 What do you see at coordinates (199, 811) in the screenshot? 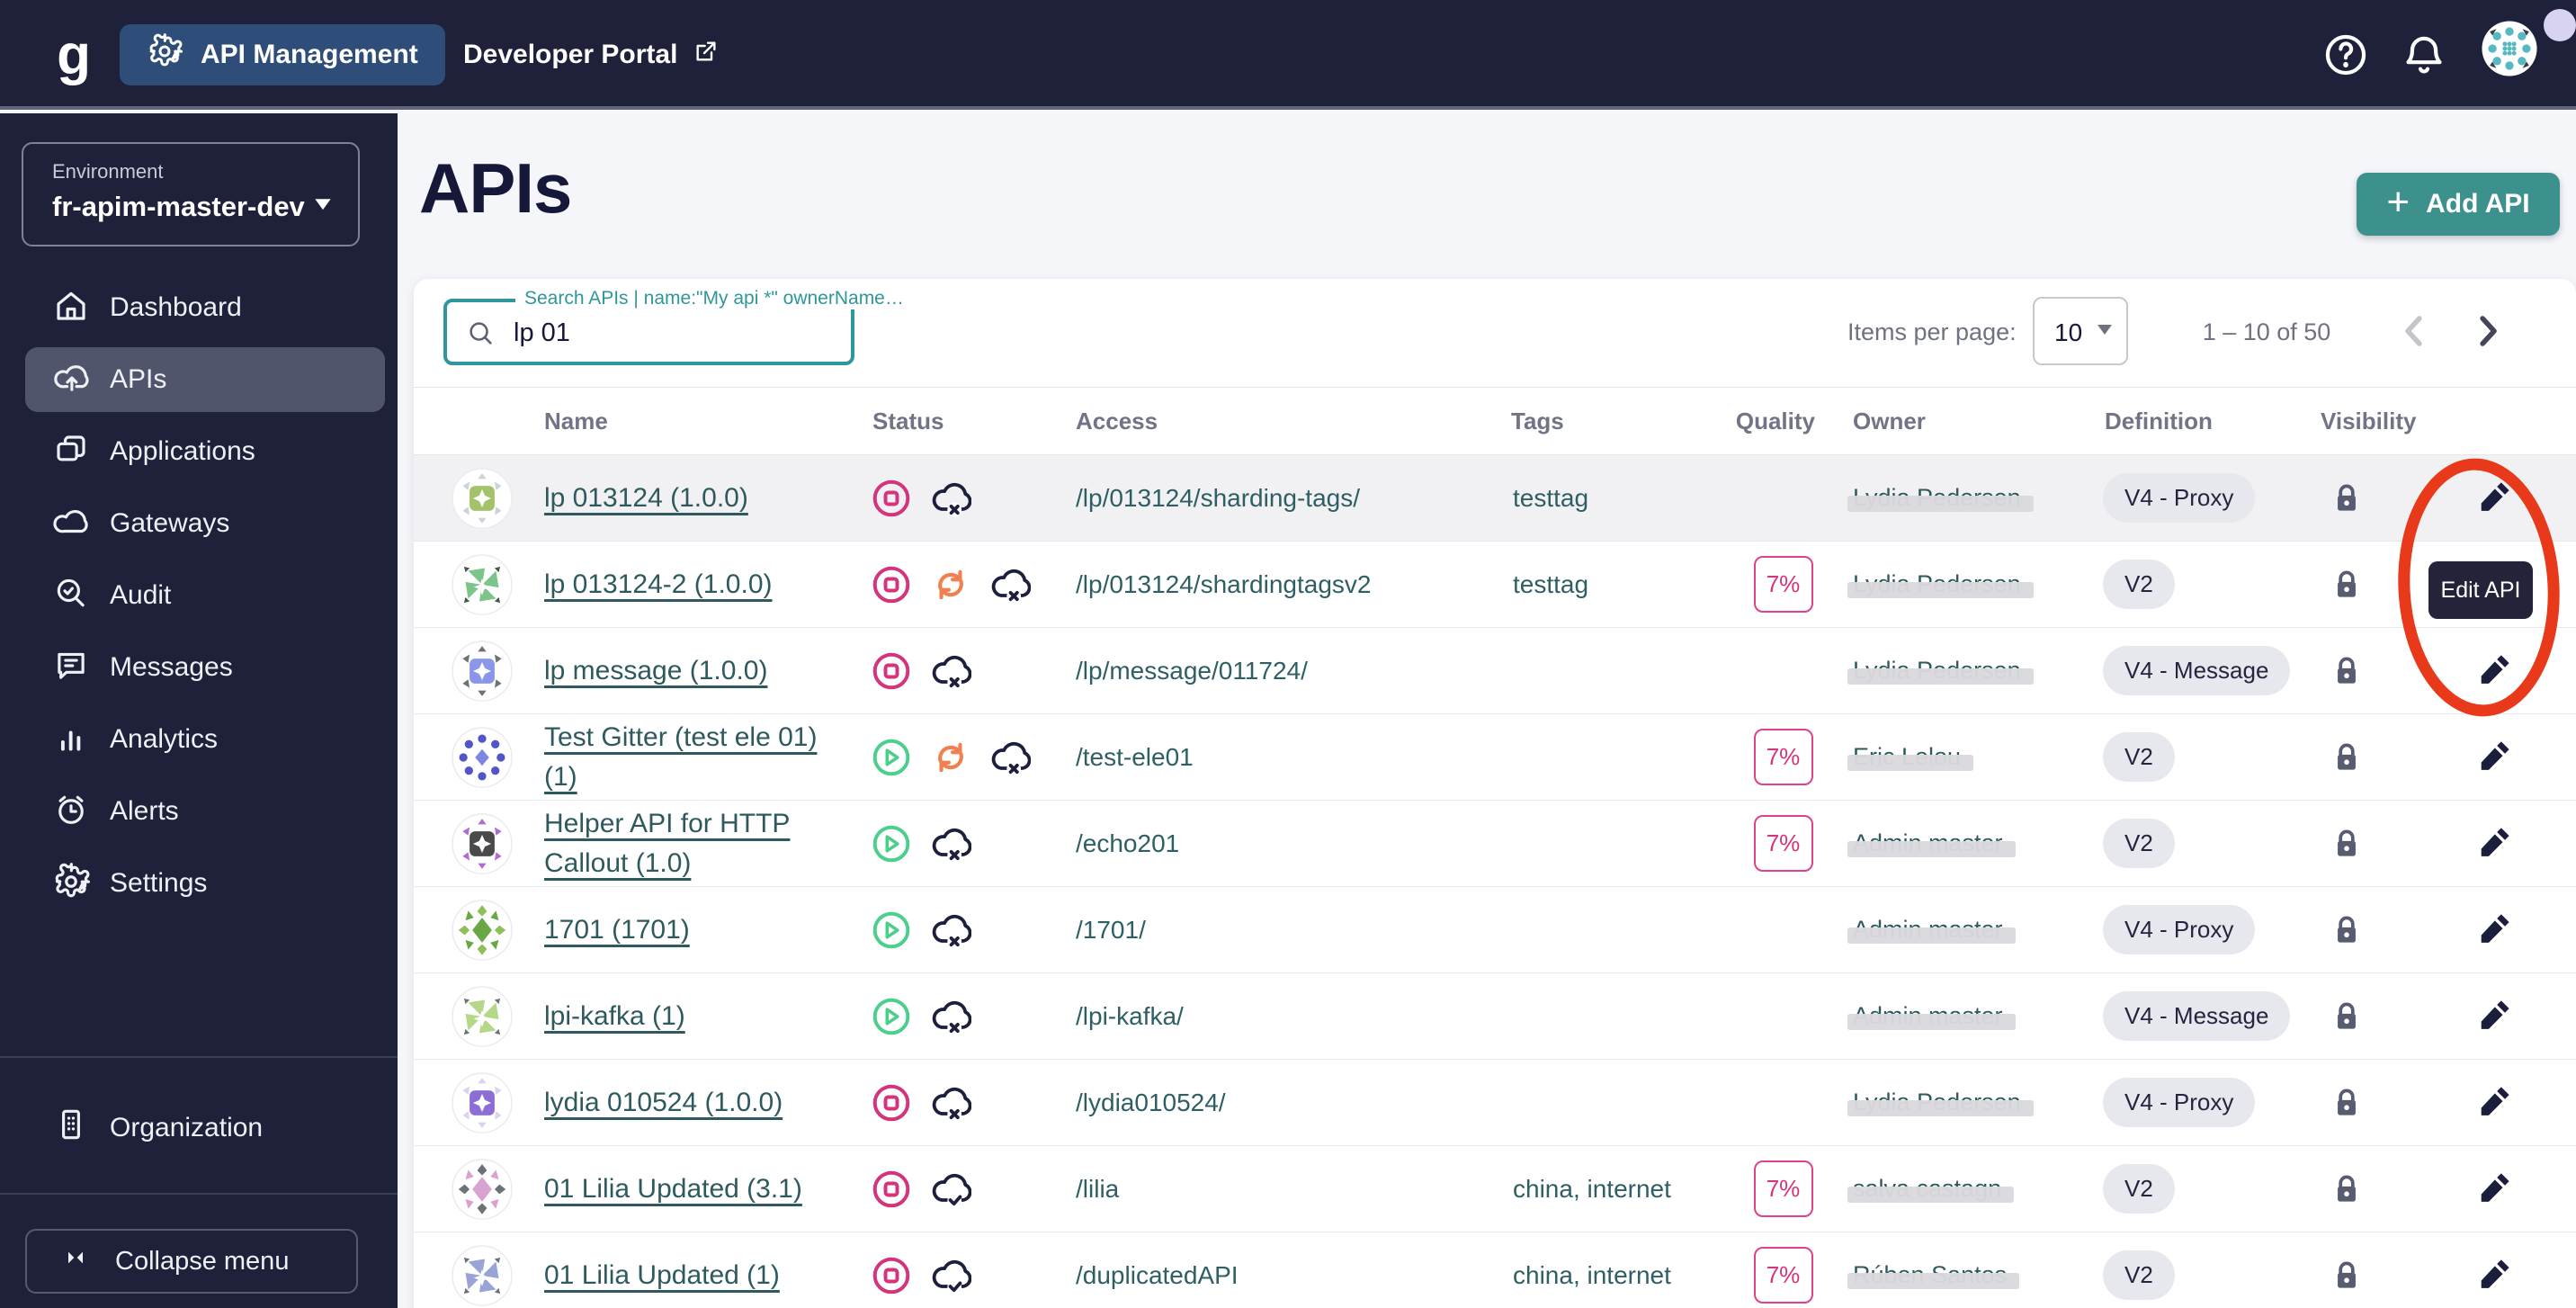
I see `sidebar-item-alerts: Alerts` at bounding box center [199, 811].